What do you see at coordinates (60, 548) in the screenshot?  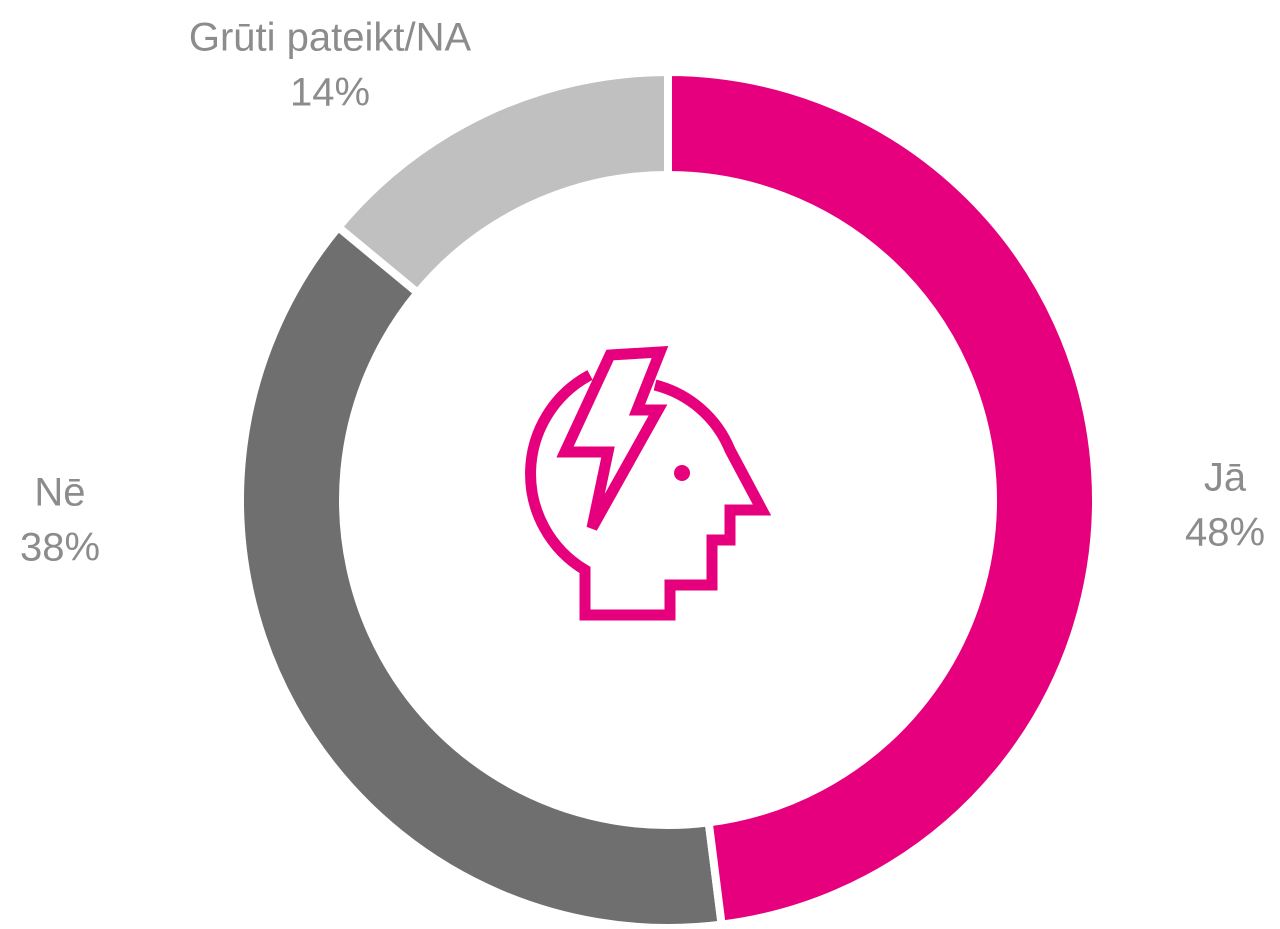 I see `value-label: 38%` at bounding box center [60, 548].